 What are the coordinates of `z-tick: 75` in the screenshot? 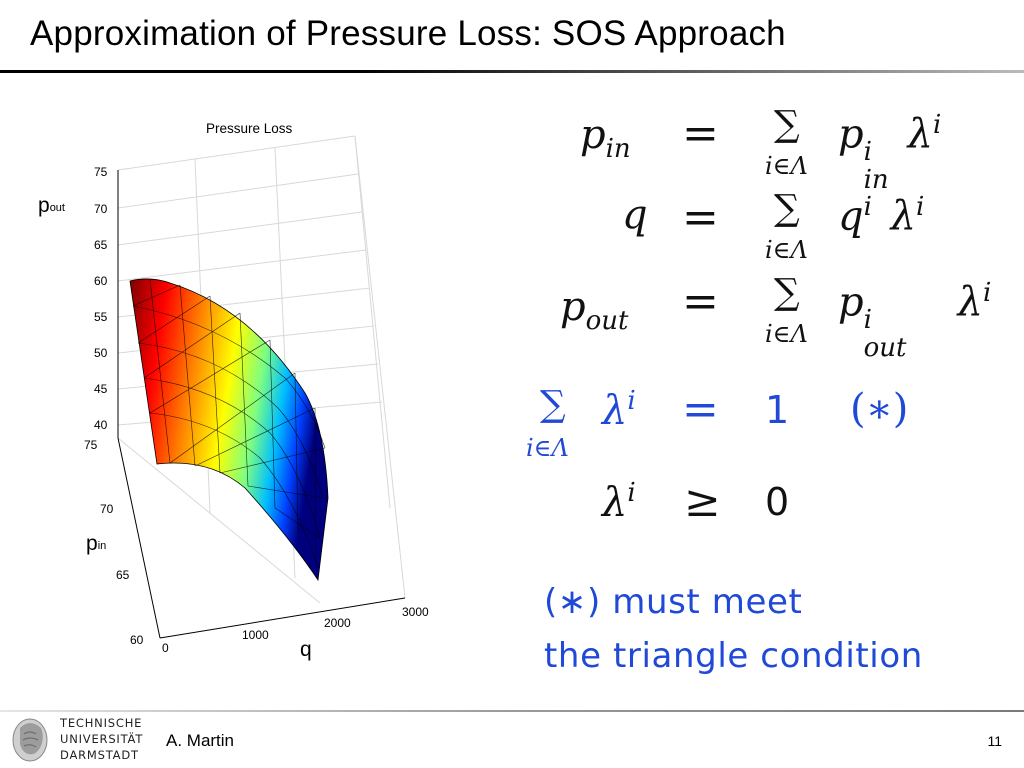 It's located at (101, 172).